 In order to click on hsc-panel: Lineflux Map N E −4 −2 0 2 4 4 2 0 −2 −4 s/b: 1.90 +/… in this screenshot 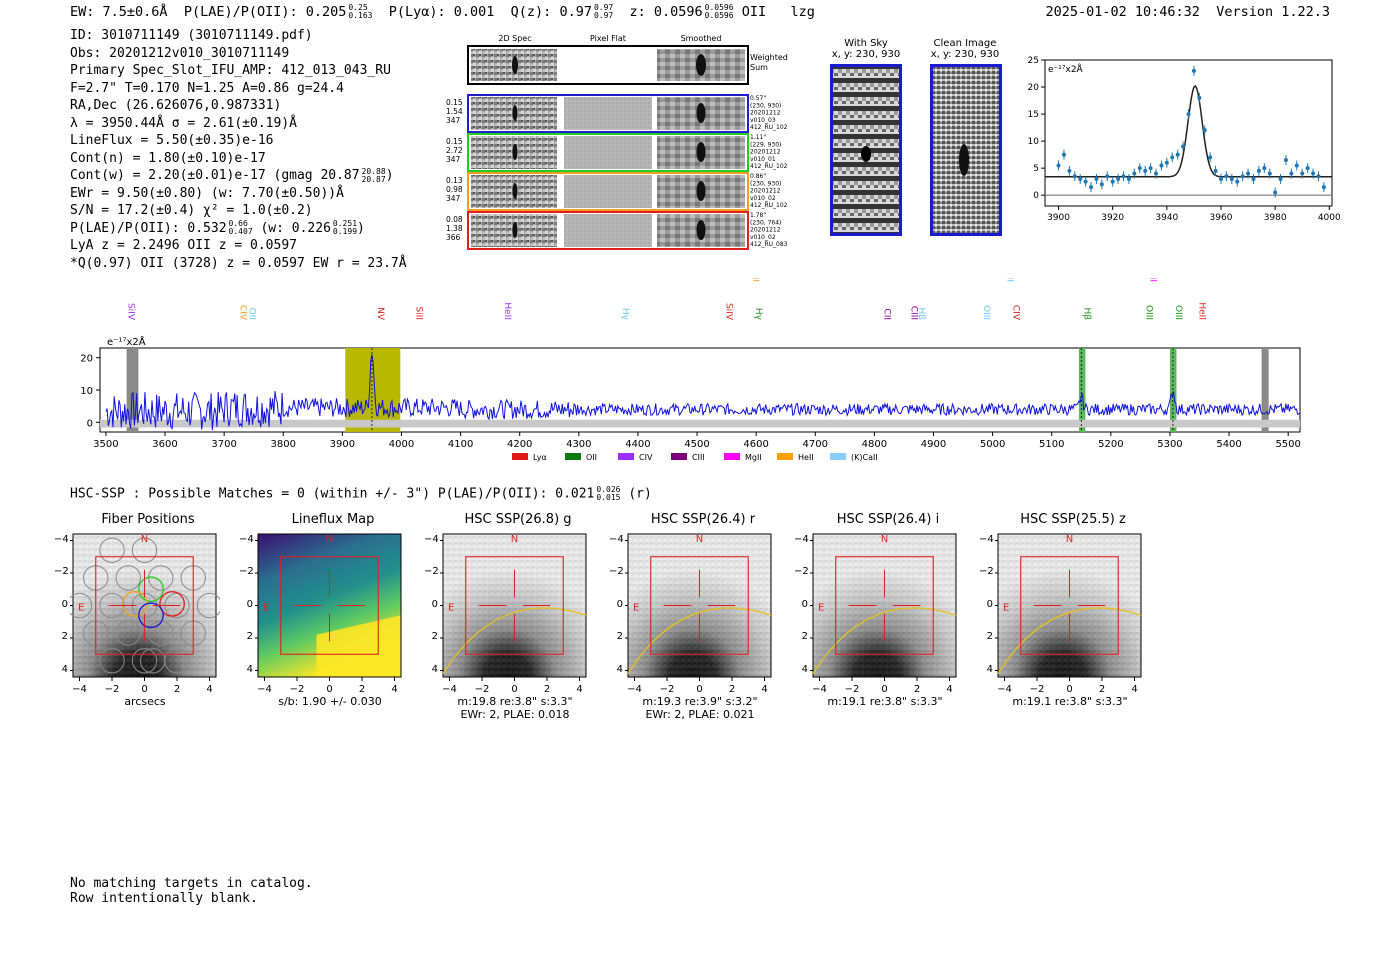, I will do `click(322, 610)`.